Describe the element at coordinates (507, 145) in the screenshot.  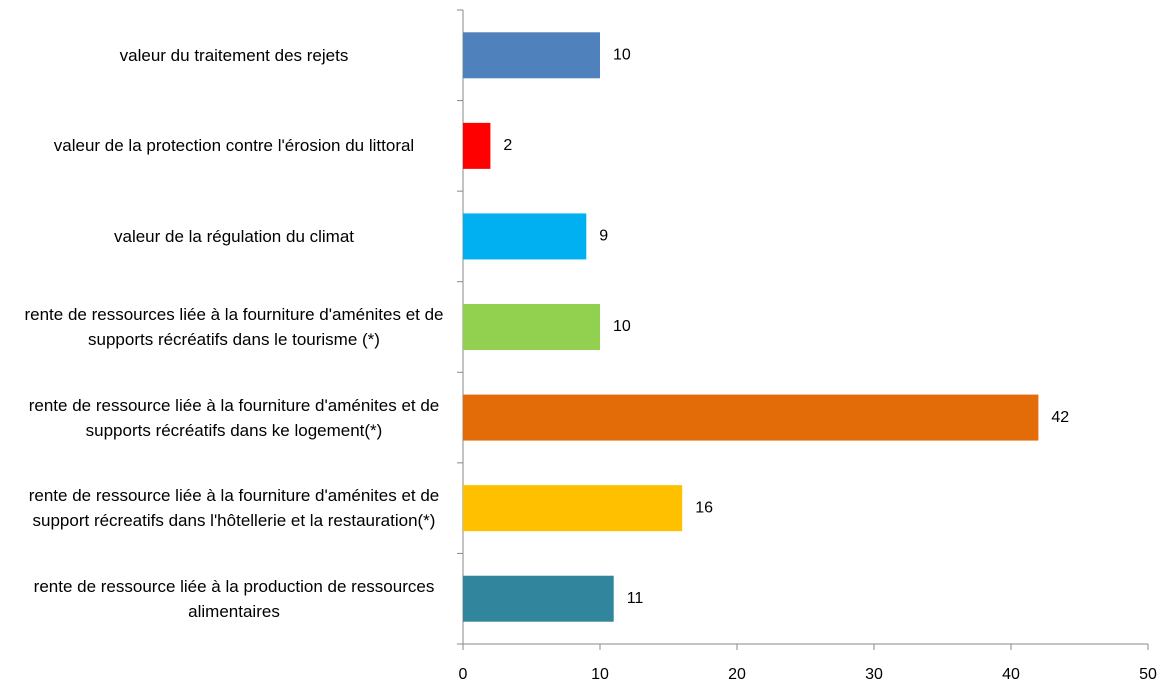
I see `value-label: 2` at that location.